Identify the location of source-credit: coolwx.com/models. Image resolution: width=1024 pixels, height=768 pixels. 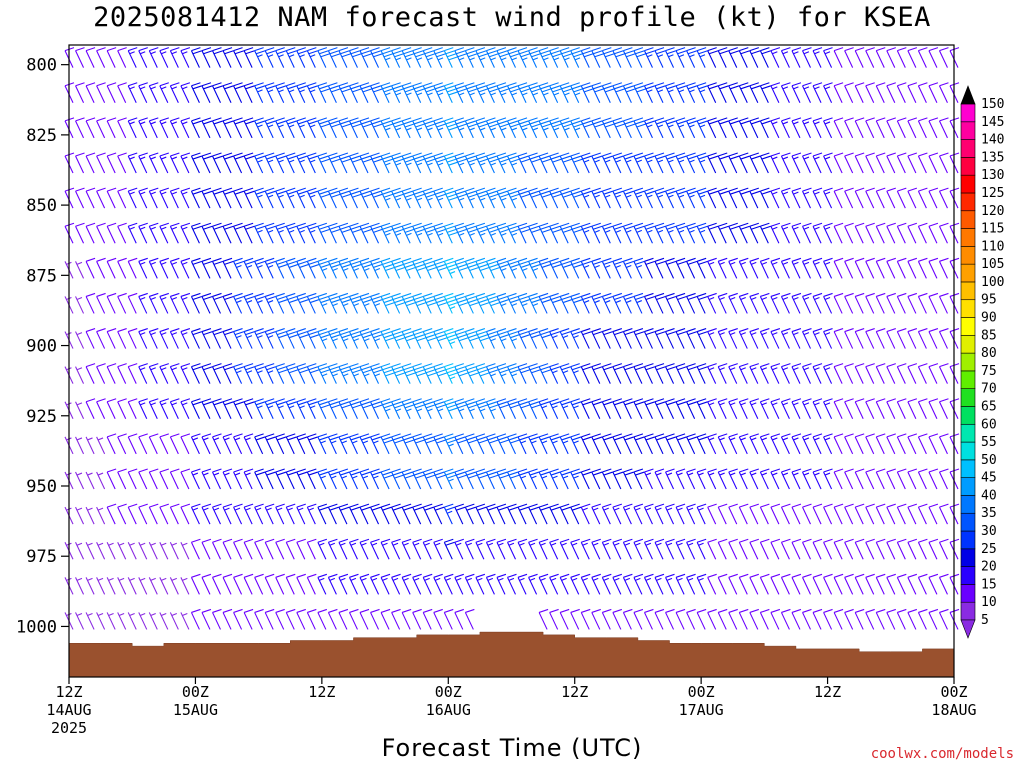
(942, 754).